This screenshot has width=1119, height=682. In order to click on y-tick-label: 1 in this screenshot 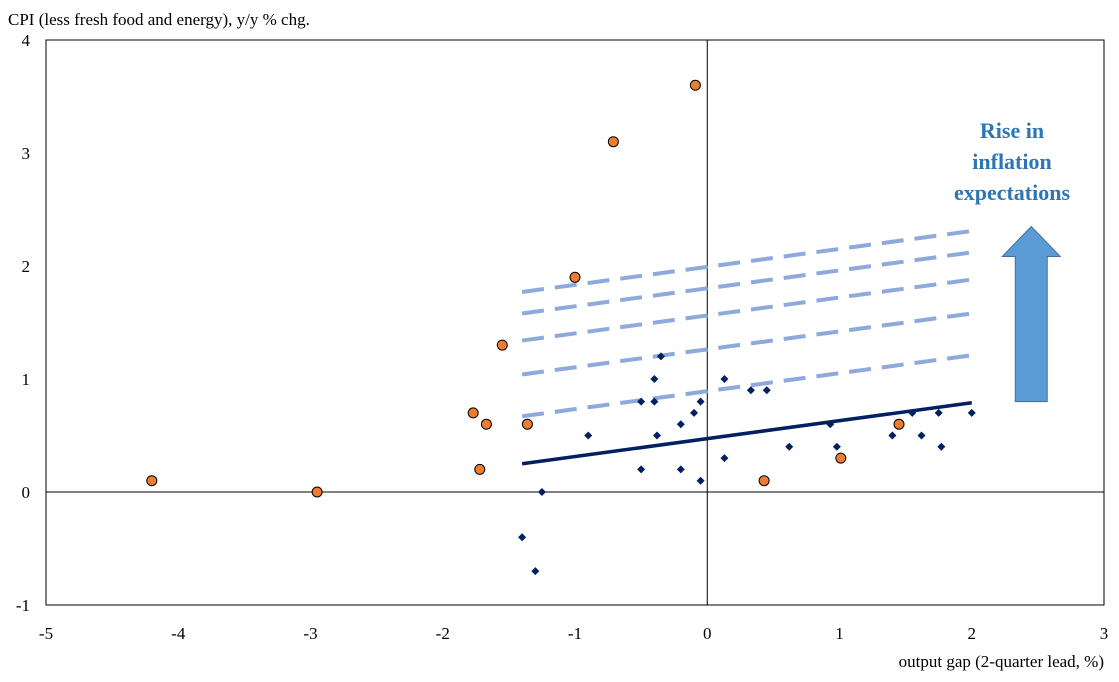, I will do `click(26, 379)`.